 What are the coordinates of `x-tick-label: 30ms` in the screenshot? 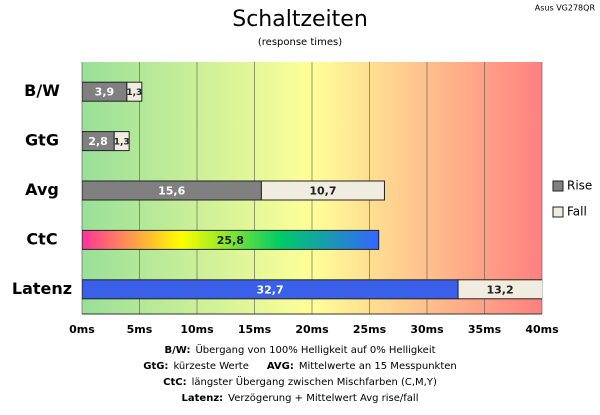 It's located at (427, 329).